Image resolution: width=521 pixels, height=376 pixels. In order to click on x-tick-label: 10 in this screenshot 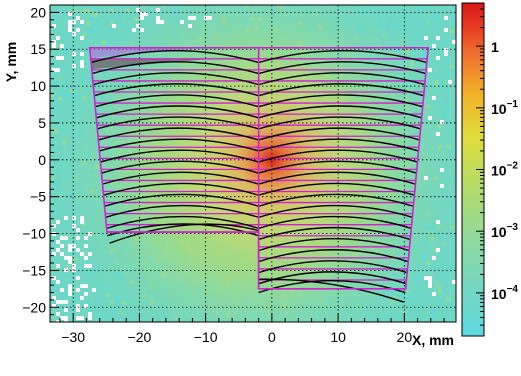, I will do `click(338, 337)`.